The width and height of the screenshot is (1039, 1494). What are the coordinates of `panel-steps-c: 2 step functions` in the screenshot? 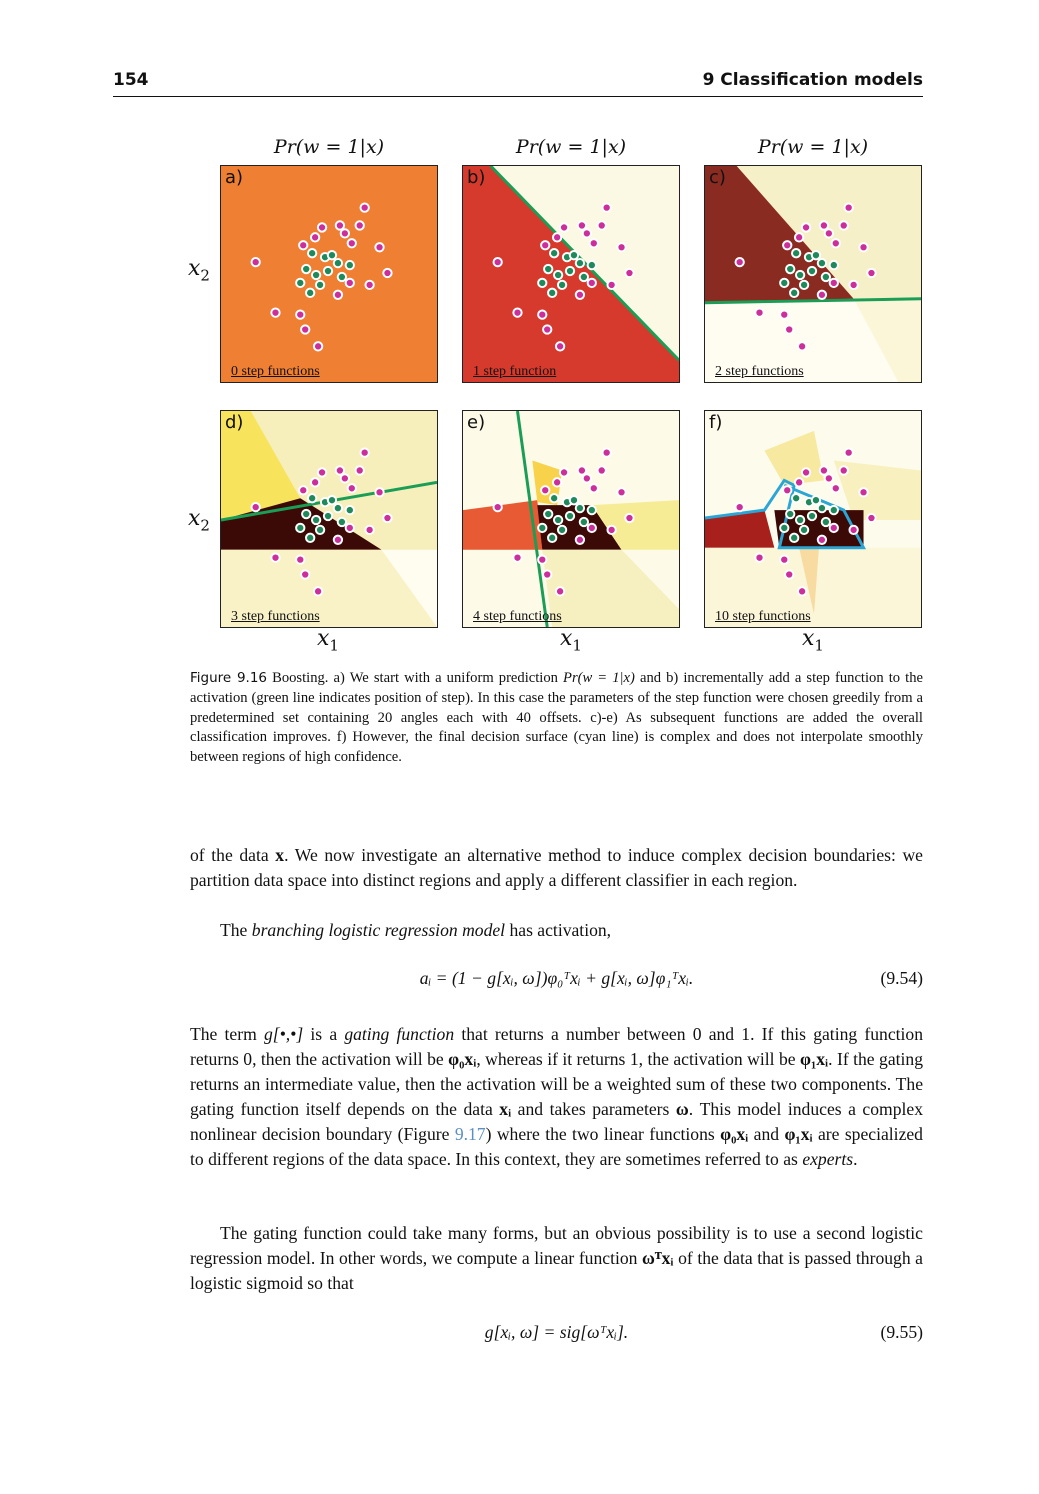 It's located at (759, 371).